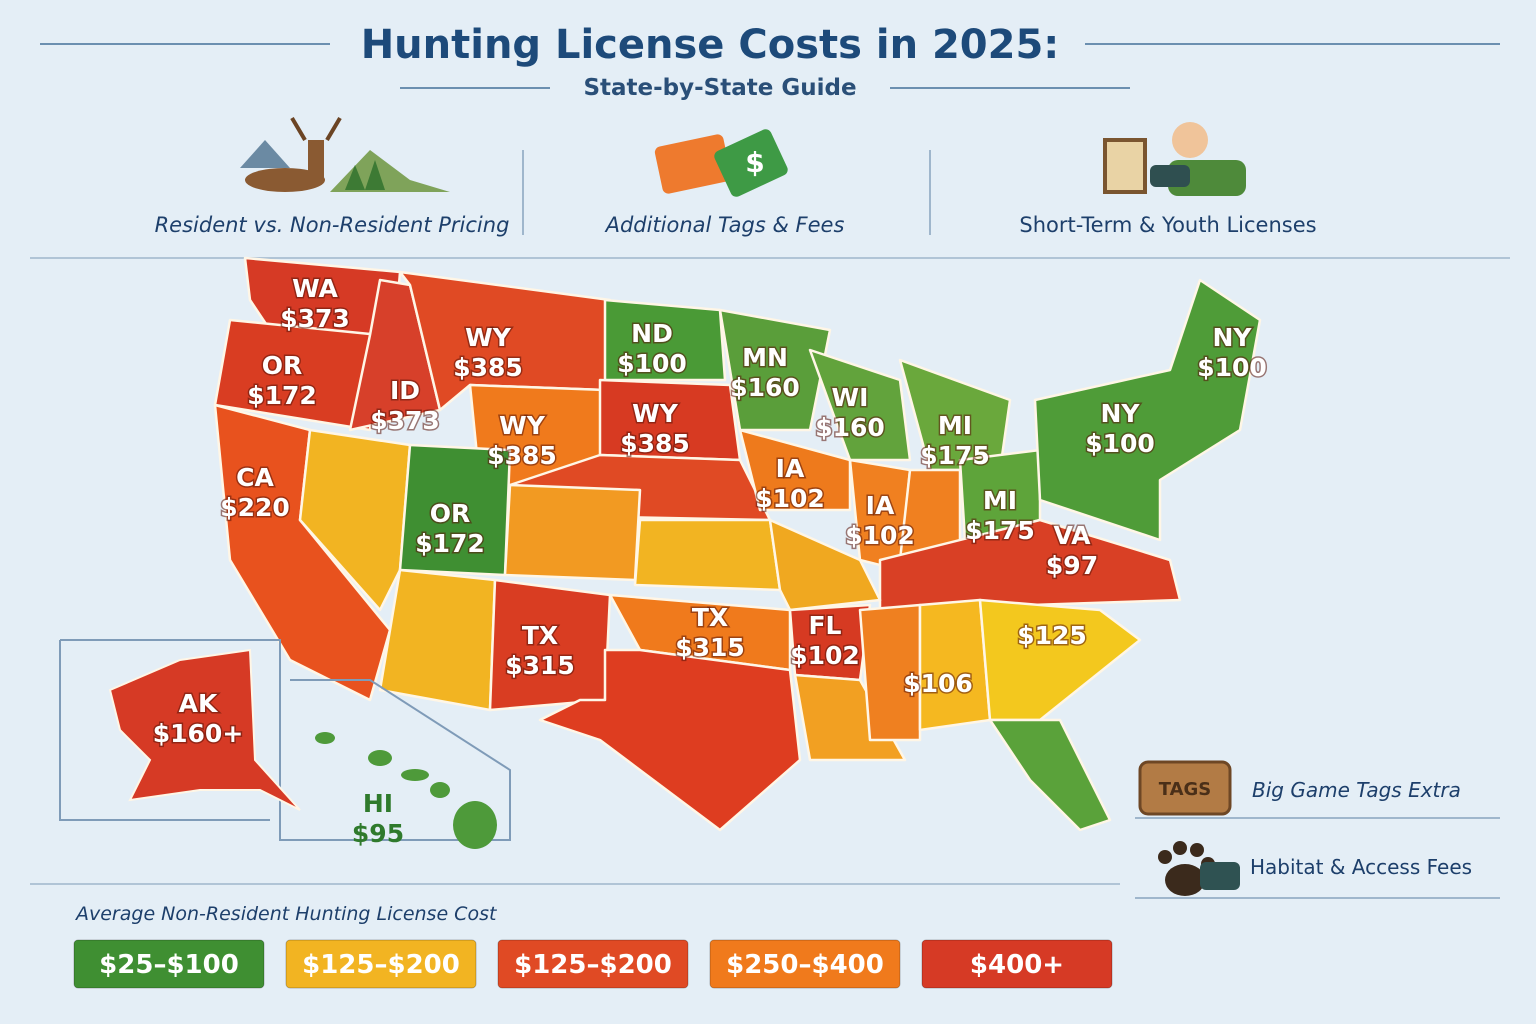  I want to click on hawaii, so click(406, 790).